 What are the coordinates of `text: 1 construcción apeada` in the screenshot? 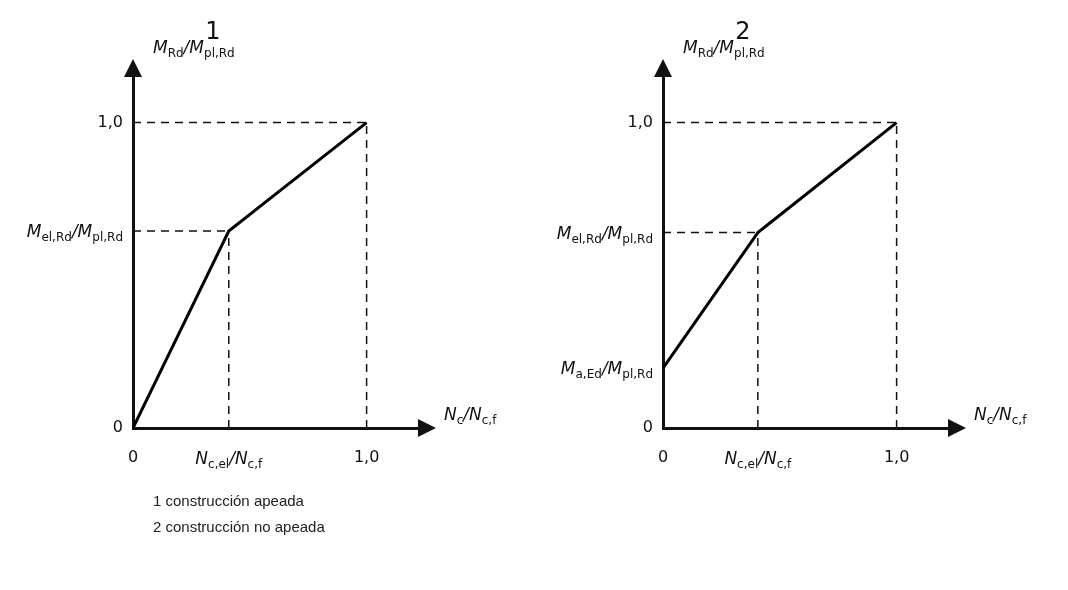 It's located at (229, 501).